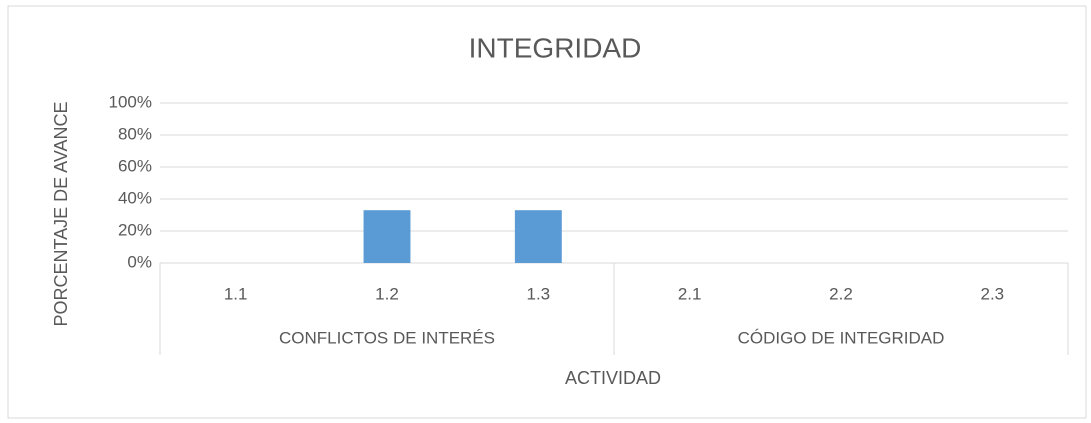 The image size is (1091, 423). What do you see at coordinates (690, 293) in the screenshot?
I see `x-tick-label: 2.1` at bounding box center [690, 293].